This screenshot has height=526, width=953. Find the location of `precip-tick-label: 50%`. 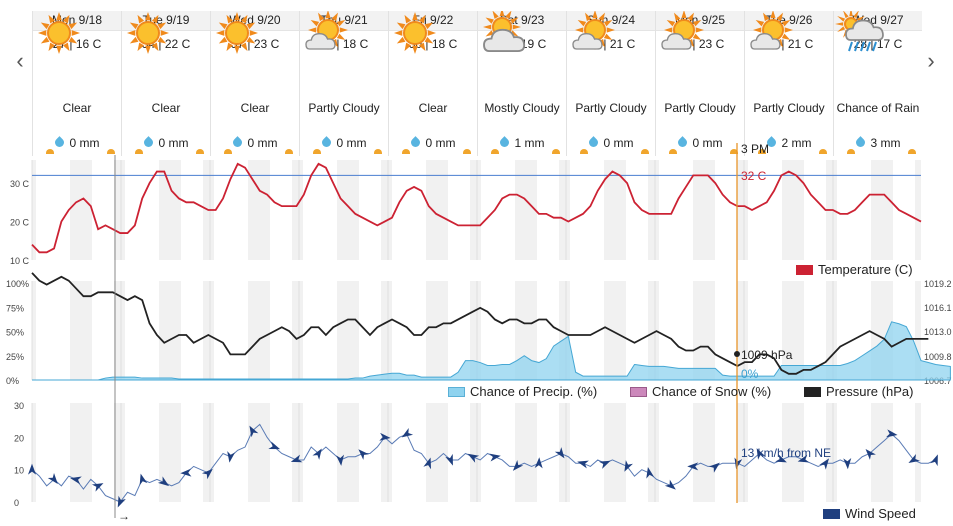

precip-tick-label: 50% is located at coordinates (15, 333).